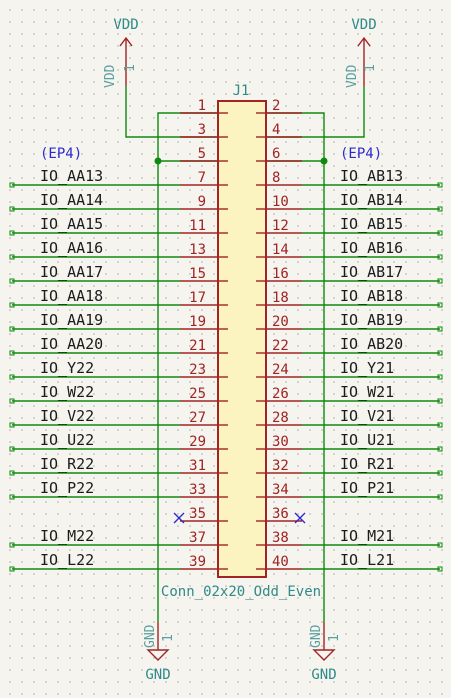 Image resolution: width=451 pixels, height=698 pixels. What do you see at coordinates (280, 226) in the screenshot?
I see `pin-number-right: 12` at bounding box center [280, 226].